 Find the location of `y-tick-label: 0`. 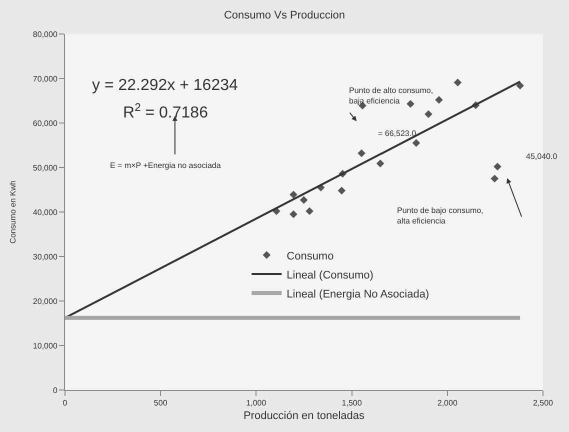

y-tick-label: 0 is located at coordinates (55, 390).